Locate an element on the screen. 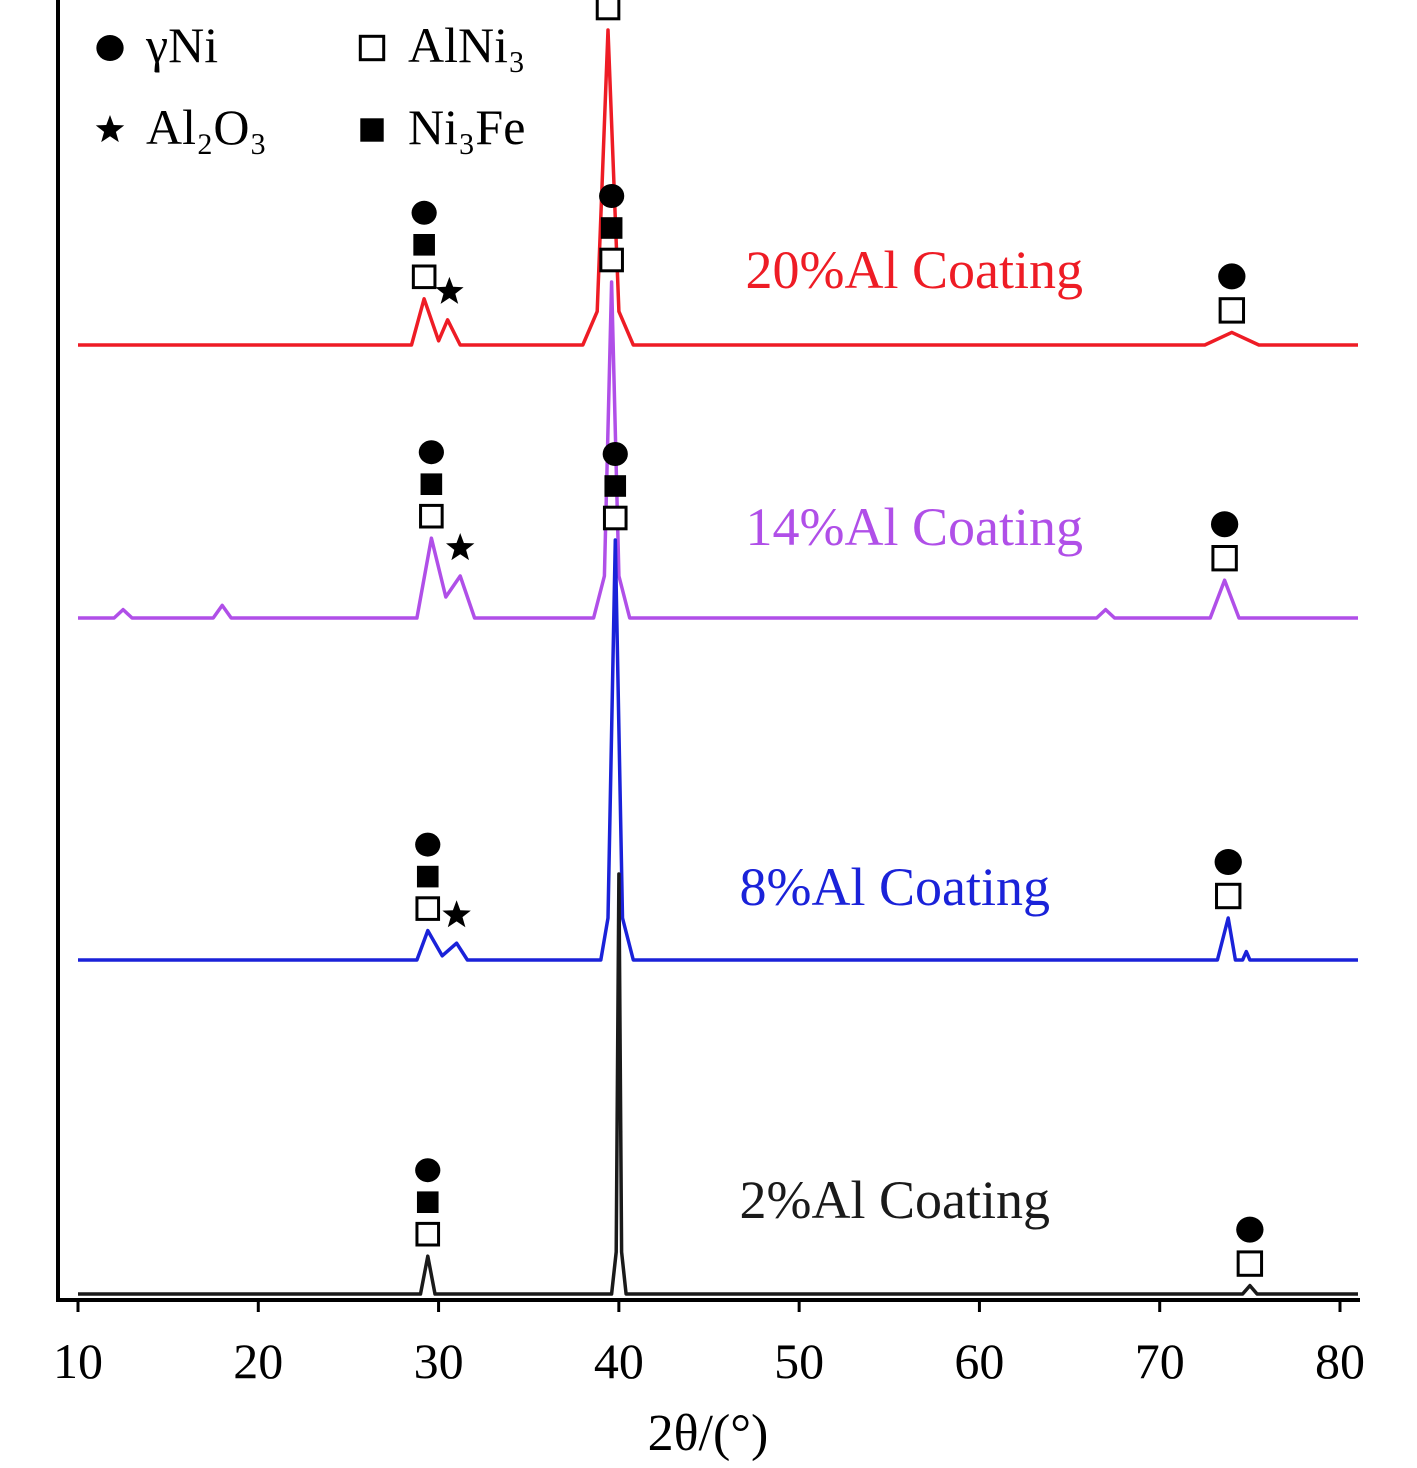 This screenshot has height=1468, width=1417. x-axis-title: 2θ/(°) is located at coordinates (708, 1433).